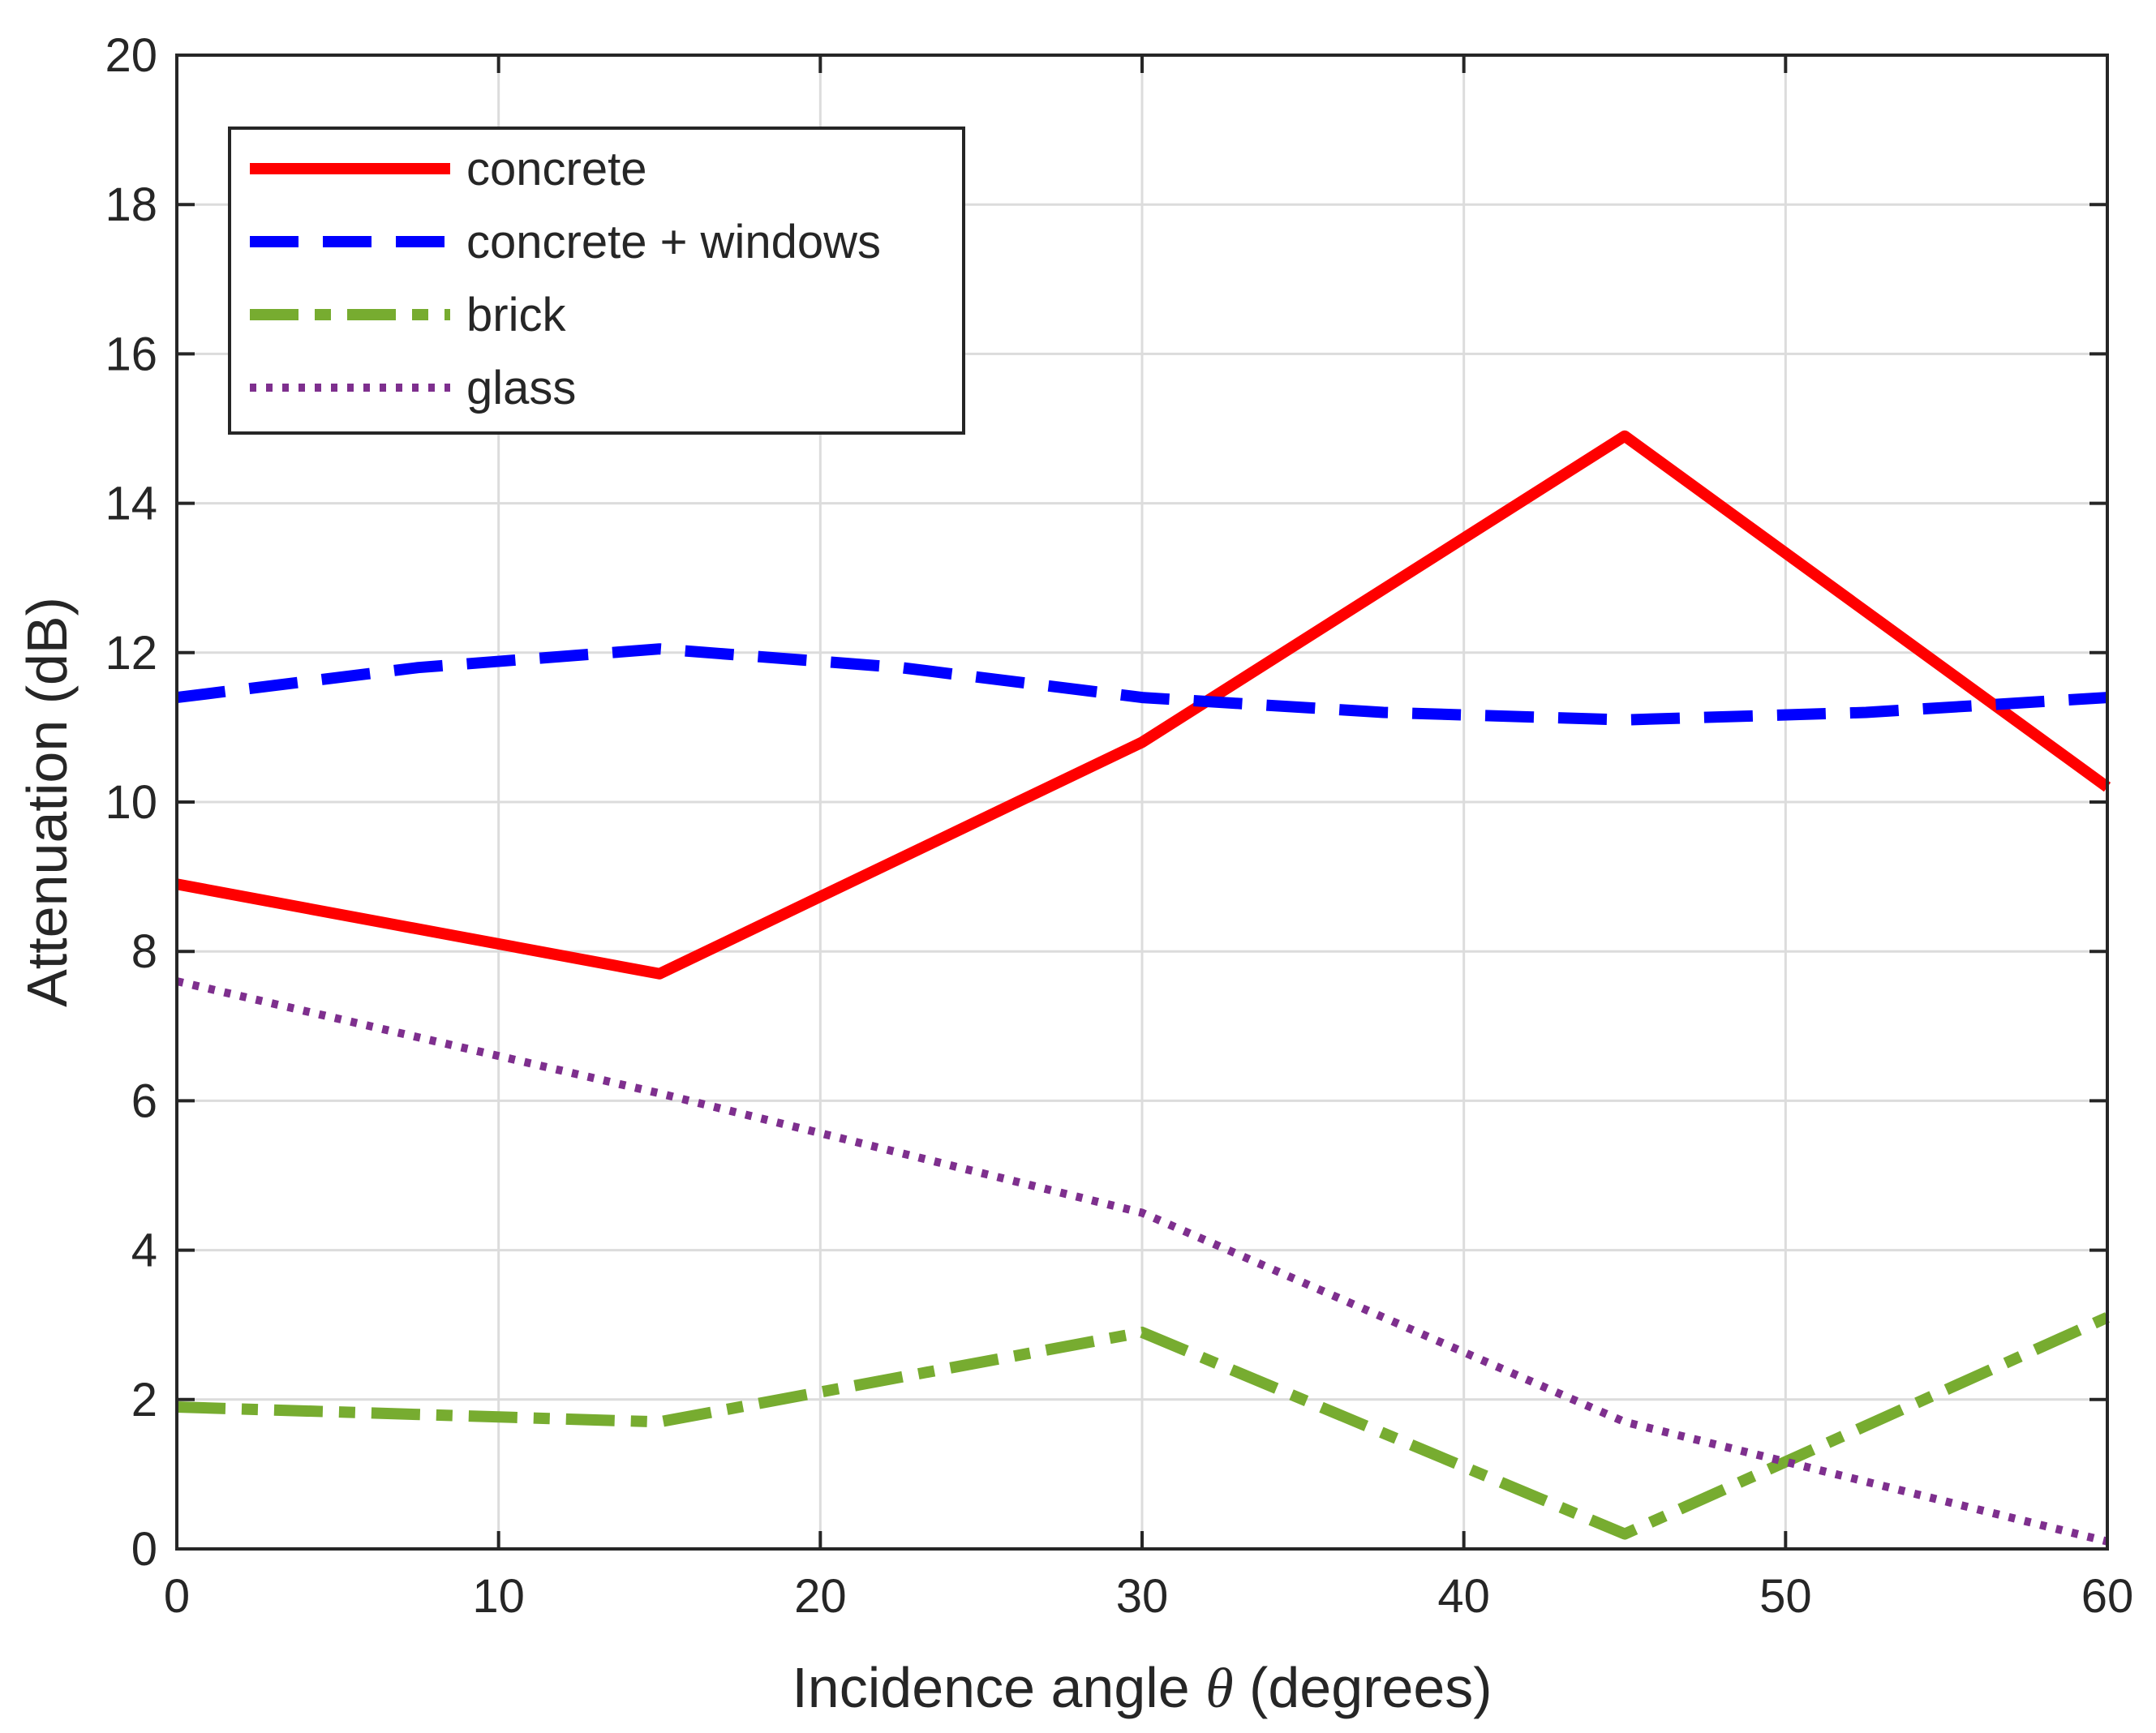  Describe the element at coordinates (2107, 1596) in the screenshot. I see `x-tick-label: 60` at that location.